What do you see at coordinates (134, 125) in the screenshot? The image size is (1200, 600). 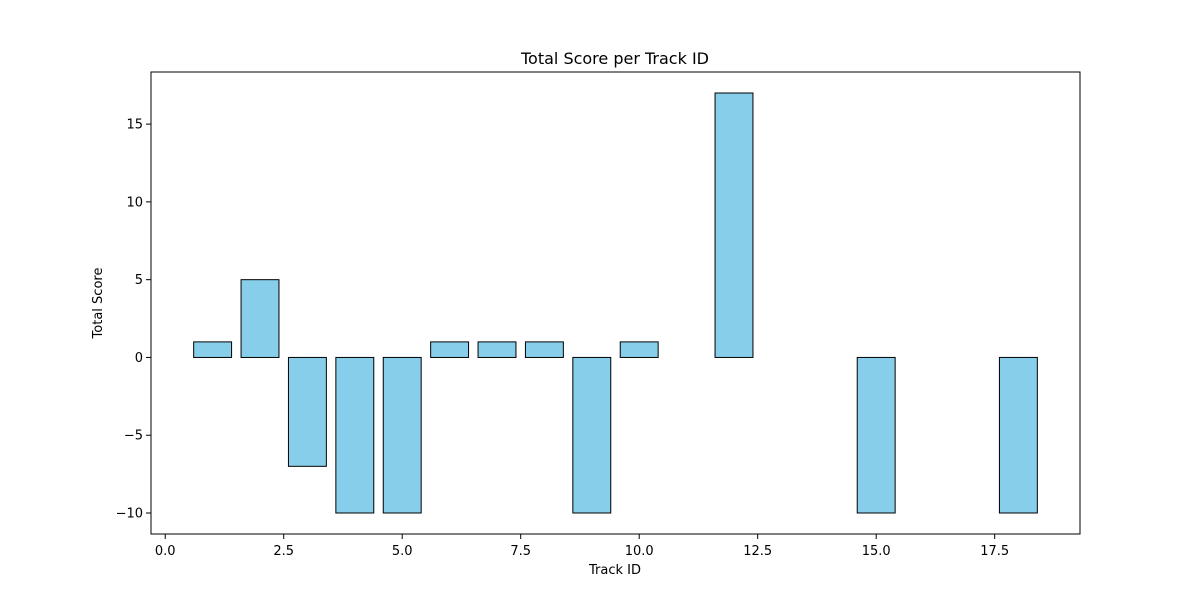 I see `y-tick-label: 15` at bounding box center [134, 125].